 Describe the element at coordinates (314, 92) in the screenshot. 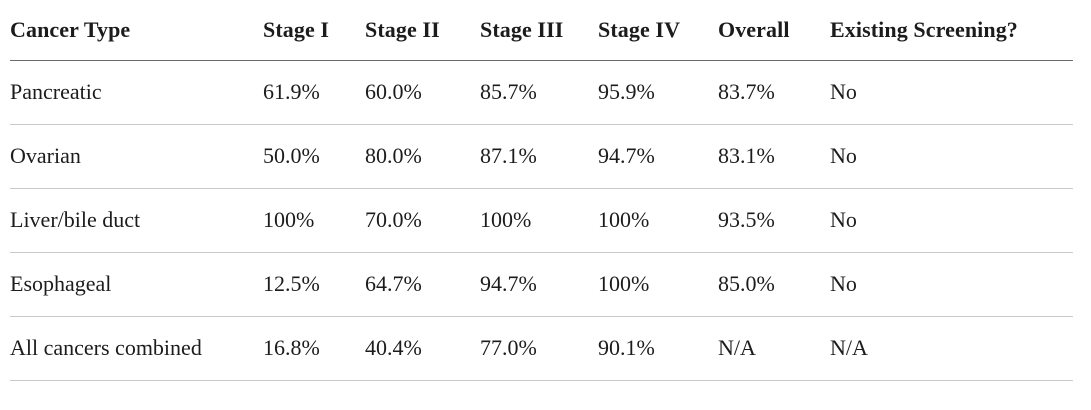

I see `cell-stage-i: 61.9%` at that location.